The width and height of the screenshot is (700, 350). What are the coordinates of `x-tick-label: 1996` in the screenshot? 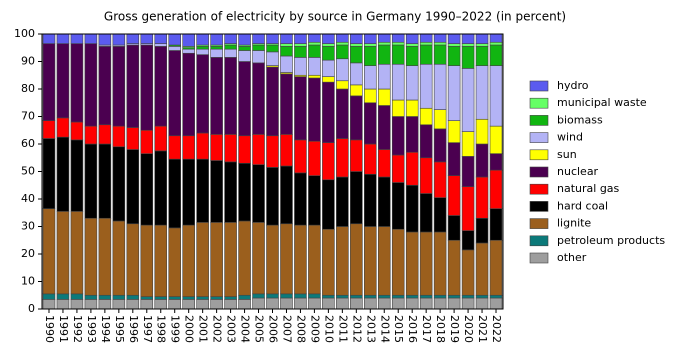 It's located at (133, 329).